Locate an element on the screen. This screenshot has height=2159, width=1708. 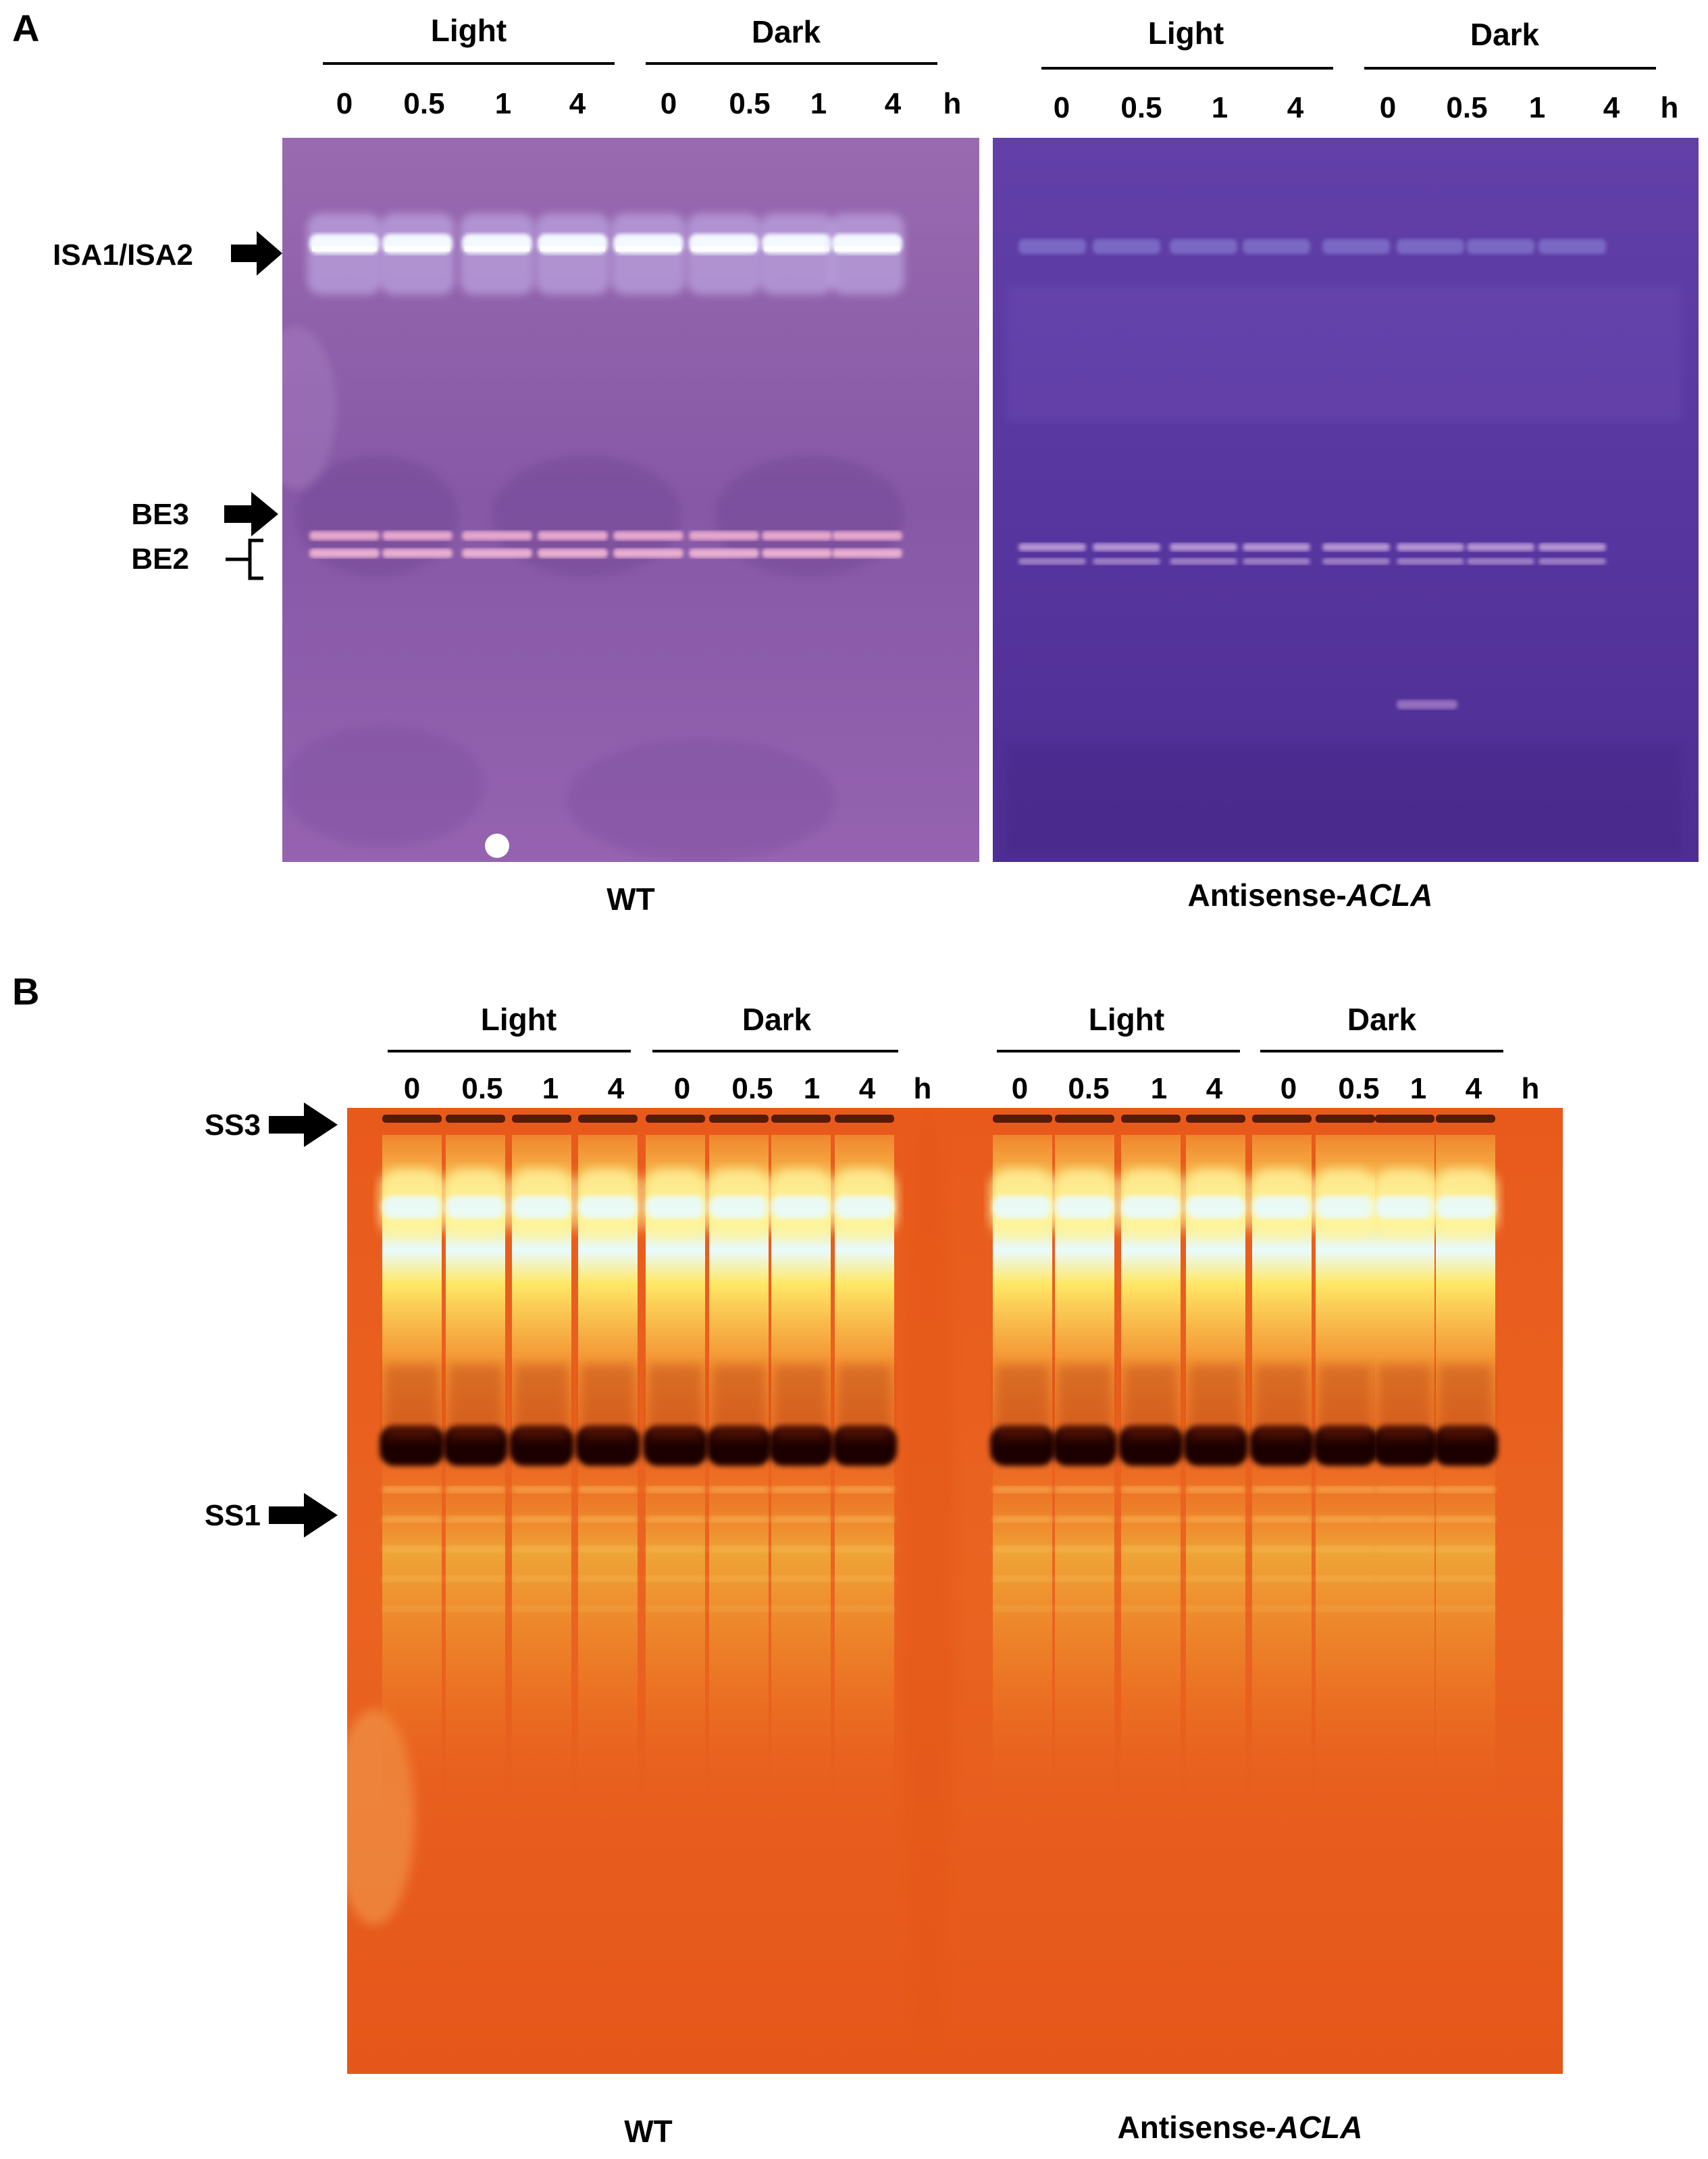
gel-b-wt-sample-label: WT is located at coordinates (648, 2131).